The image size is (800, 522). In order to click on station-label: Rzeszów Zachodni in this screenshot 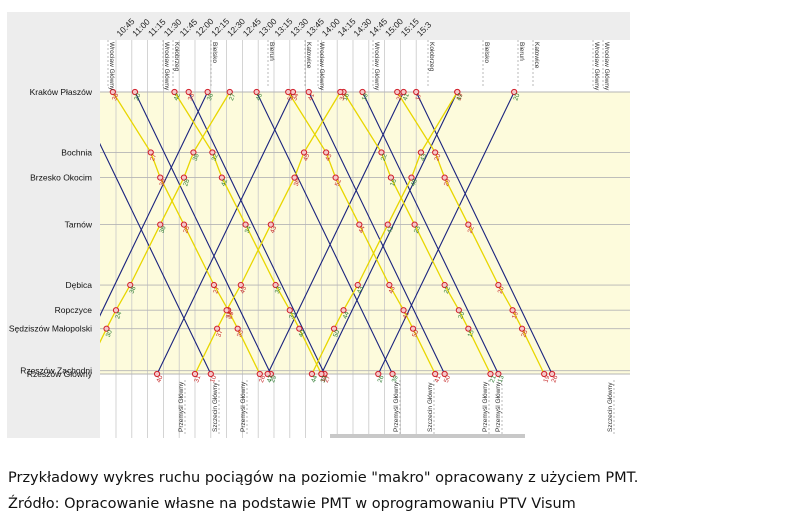, I will do `click(56, 371)`.